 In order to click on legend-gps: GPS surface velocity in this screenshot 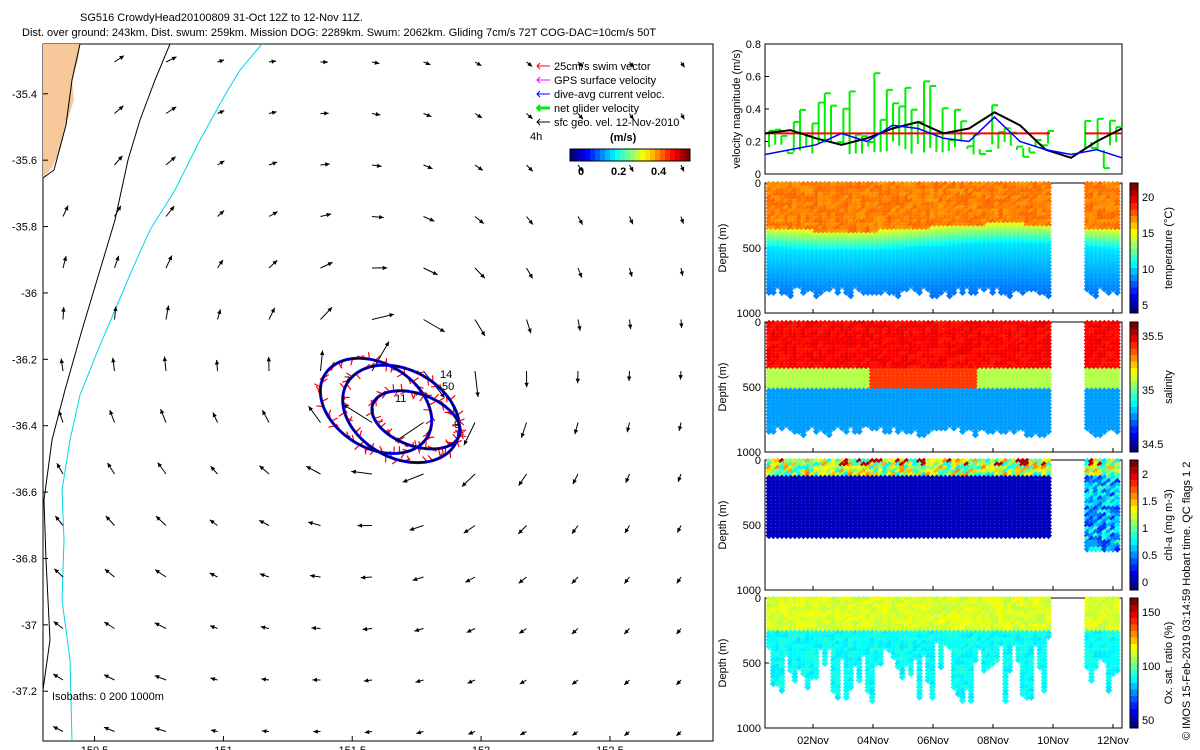, I will do `click(605, 81)`.